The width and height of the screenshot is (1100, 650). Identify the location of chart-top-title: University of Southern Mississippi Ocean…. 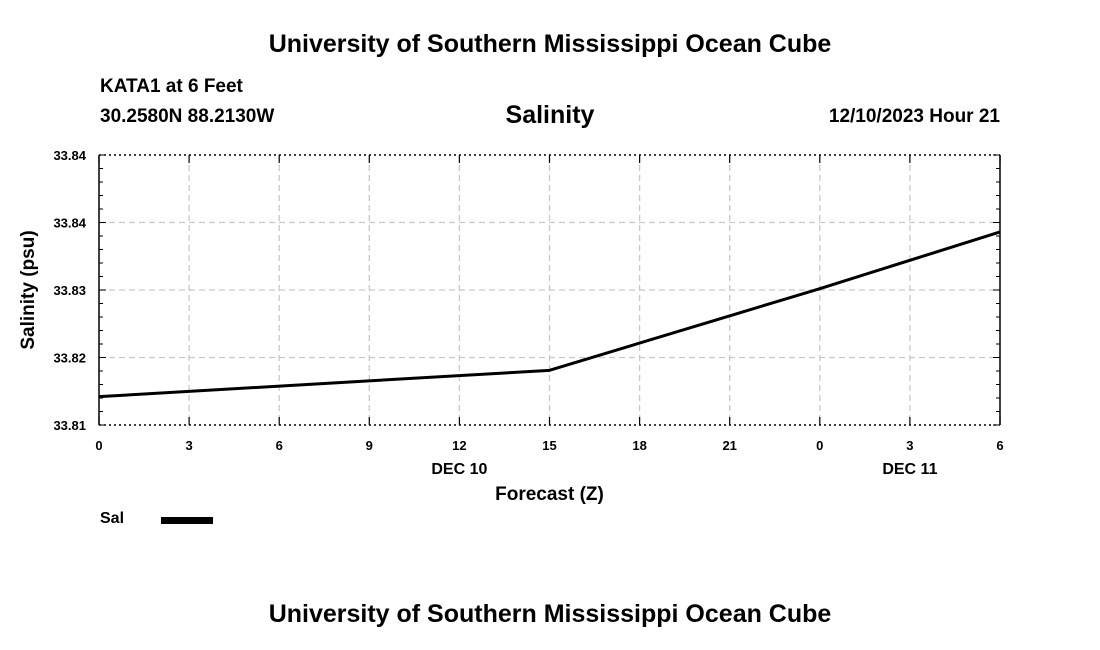
(550, 44).